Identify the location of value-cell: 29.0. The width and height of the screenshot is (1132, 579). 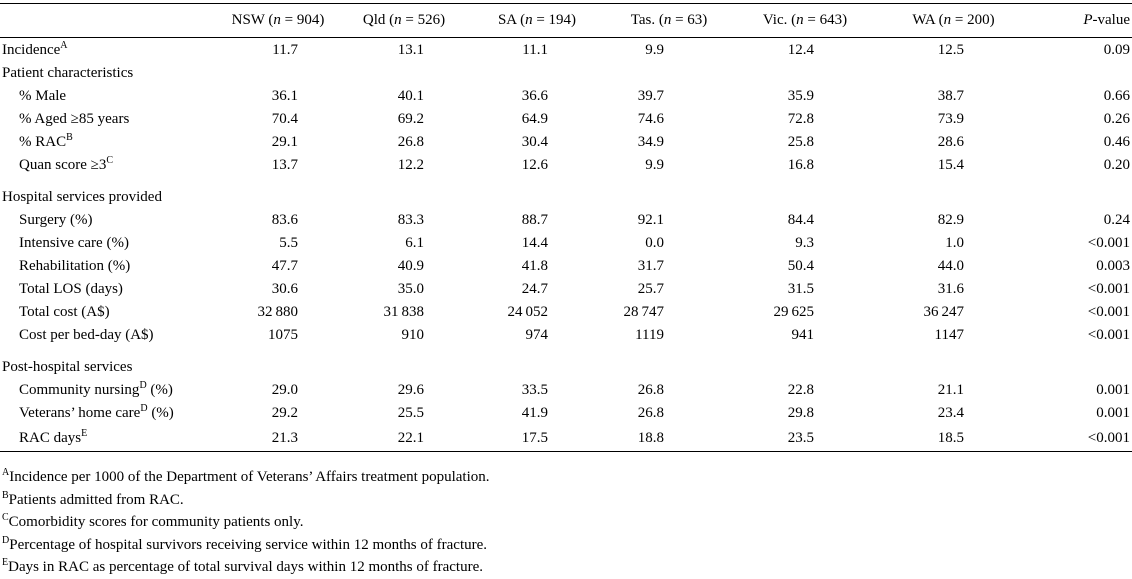
(284, 389).